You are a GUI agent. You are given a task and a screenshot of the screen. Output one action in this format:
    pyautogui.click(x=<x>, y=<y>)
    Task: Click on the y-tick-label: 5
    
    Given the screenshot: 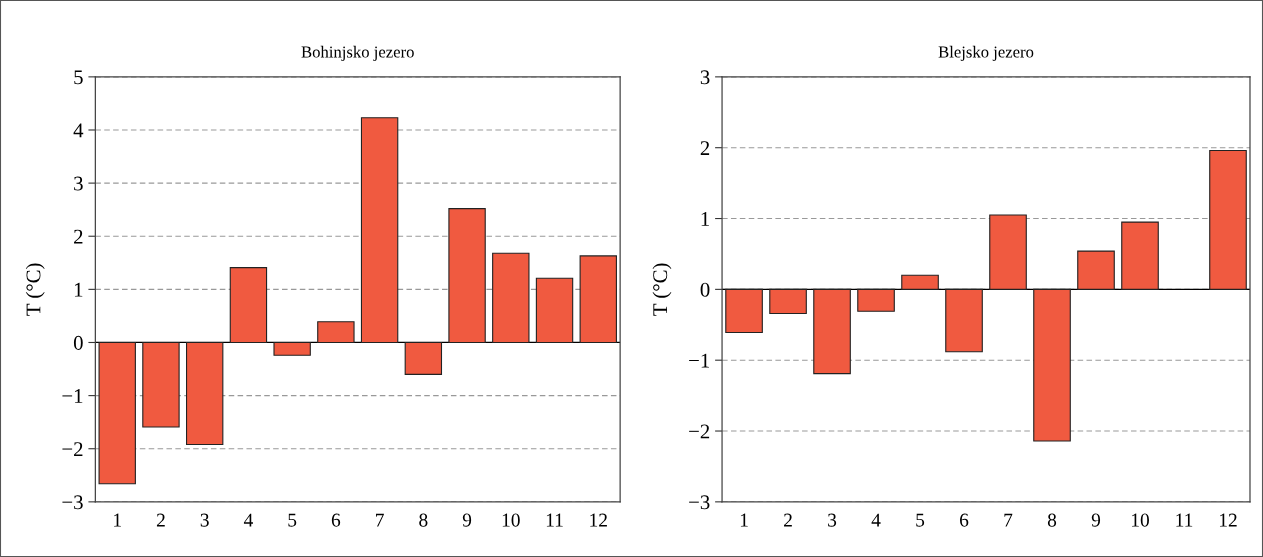 What is the action you would take?
    pyautogui.click(x=78, y=77)
    